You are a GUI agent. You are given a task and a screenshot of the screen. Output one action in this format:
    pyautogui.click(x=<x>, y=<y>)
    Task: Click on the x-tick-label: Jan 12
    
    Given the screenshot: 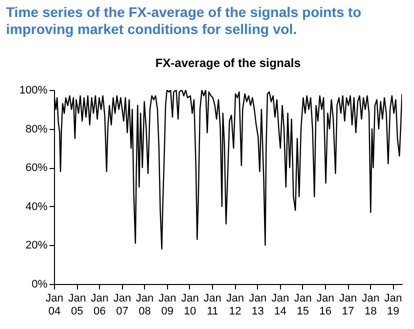 What is the action you would take?
    pyautogui.click(x=235, y=305)
    